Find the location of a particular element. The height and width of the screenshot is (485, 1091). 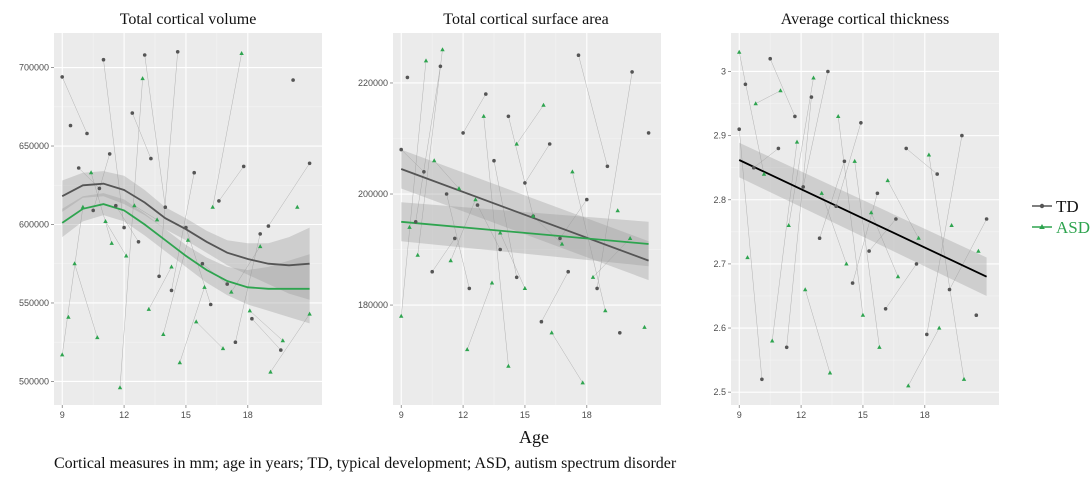

legend: TD ASD is located at coordinates (1061, 217).